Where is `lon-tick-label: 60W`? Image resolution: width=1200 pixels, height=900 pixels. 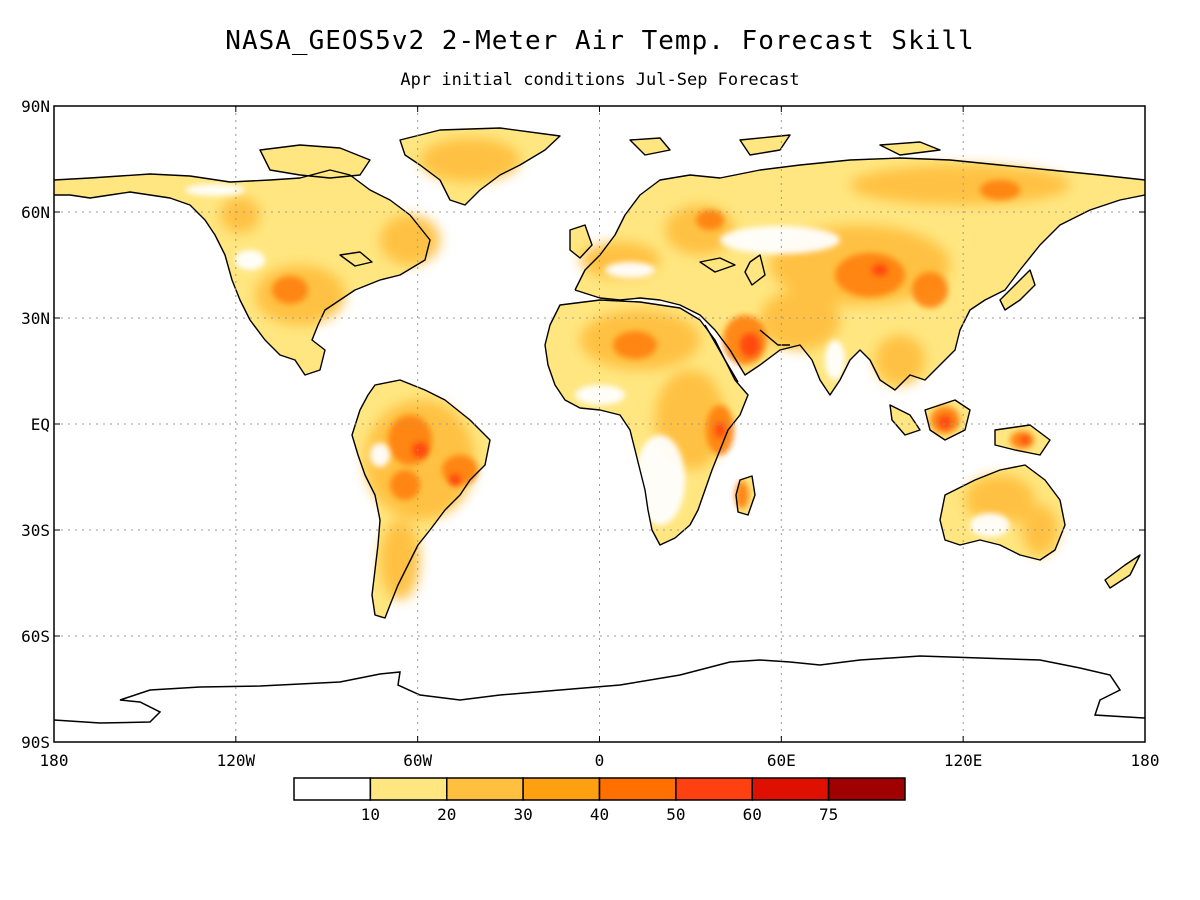
lon-tick-label: 60W is located at coordinates (417, 760).